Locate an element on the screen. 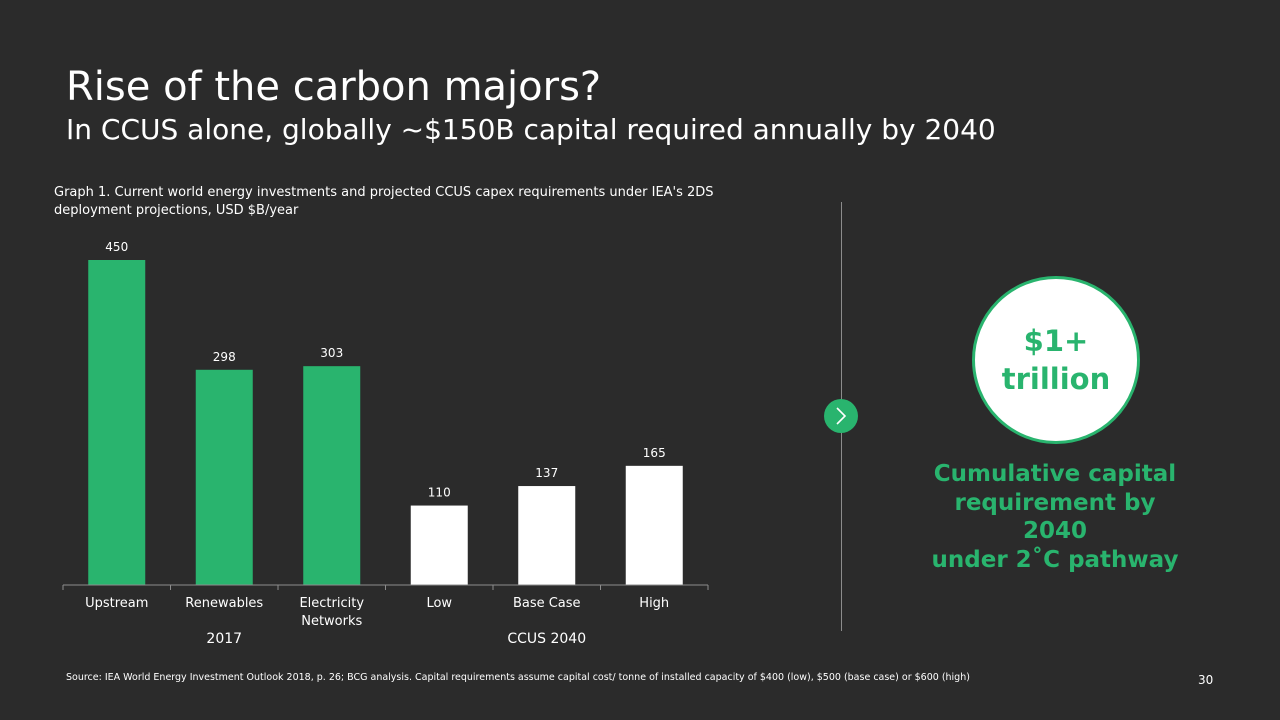 Image resolution: width=1280 pixels, height=720 pixels. tick-label: Electricity is located at coordinates (331, 603).